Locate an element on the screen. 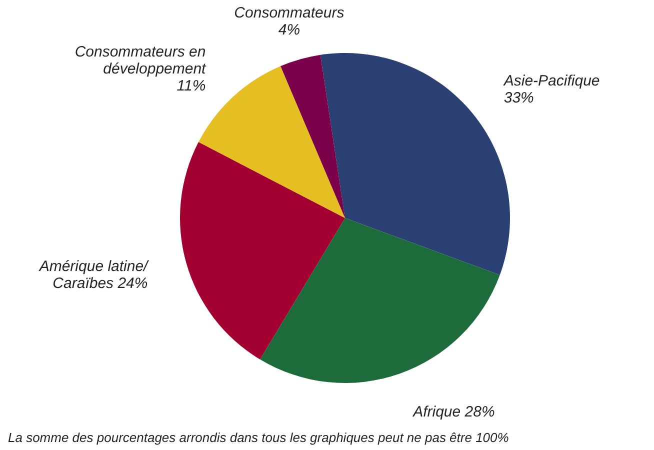 The height and width of the screenshot is (450, 654). data-label: 33% is located at coordinates (519, 97).